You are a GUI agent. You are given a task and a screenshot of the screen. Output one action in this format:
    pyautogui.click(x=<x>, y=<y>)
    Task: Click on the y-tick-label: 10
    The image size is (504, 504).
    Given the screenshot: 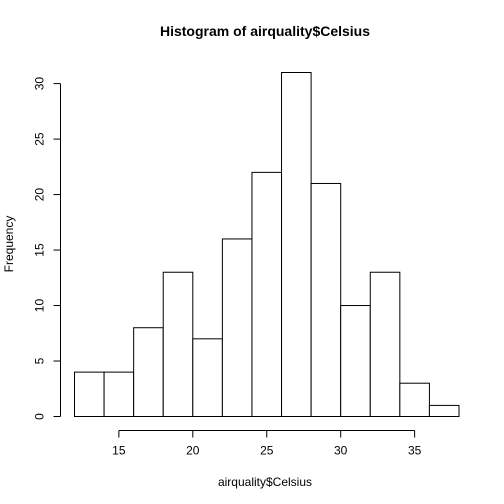 What is the action you would take?
    pyautogui.click(x=40, y=306)
    